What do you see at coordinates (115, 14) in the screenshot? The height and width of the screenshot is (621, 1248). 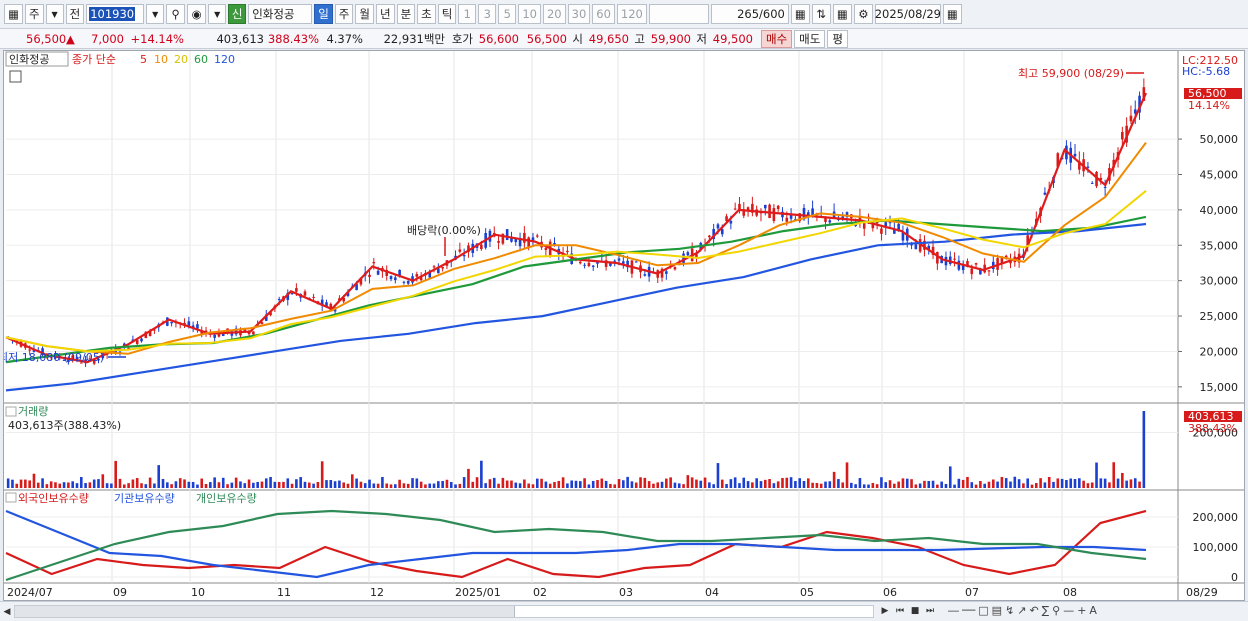 I see `stock-code-input: 101930` at bounding box center [115, 14].